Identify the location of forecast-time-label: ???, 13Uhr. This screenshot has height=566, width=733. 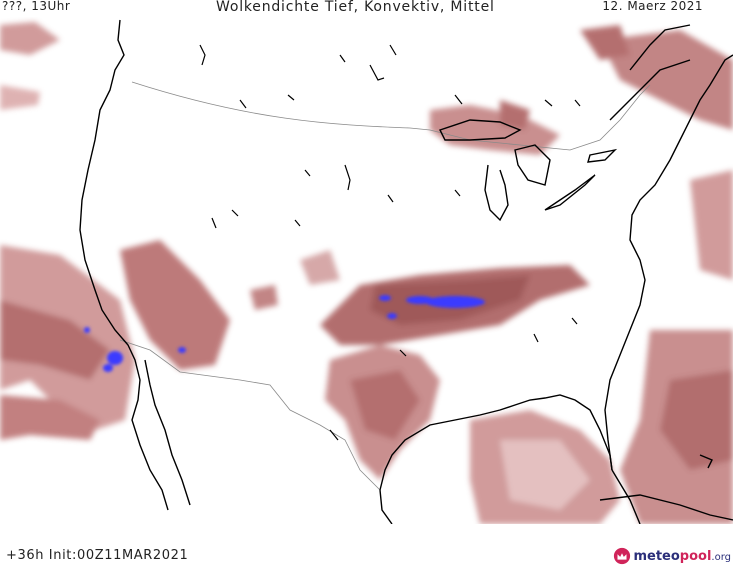
(36, 6).